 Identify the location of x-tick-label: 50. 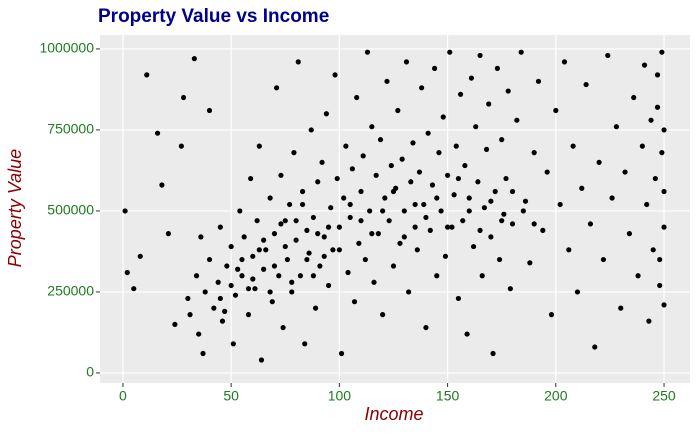
(231, 396).